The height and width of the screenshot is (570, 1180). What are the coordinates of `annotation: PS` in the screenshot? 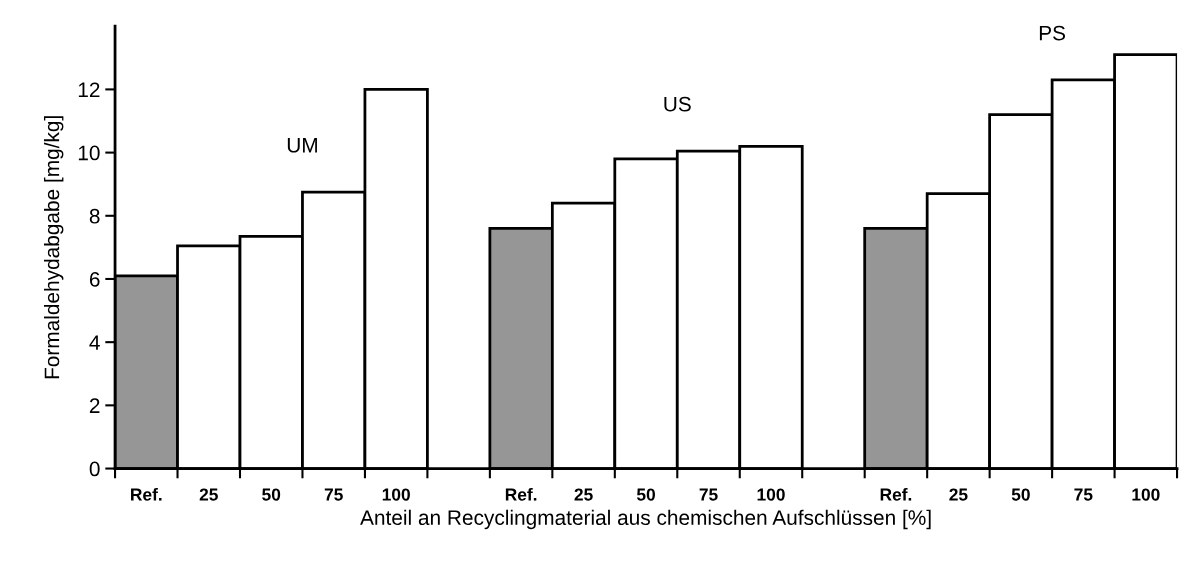 It's located at (1052, 33).